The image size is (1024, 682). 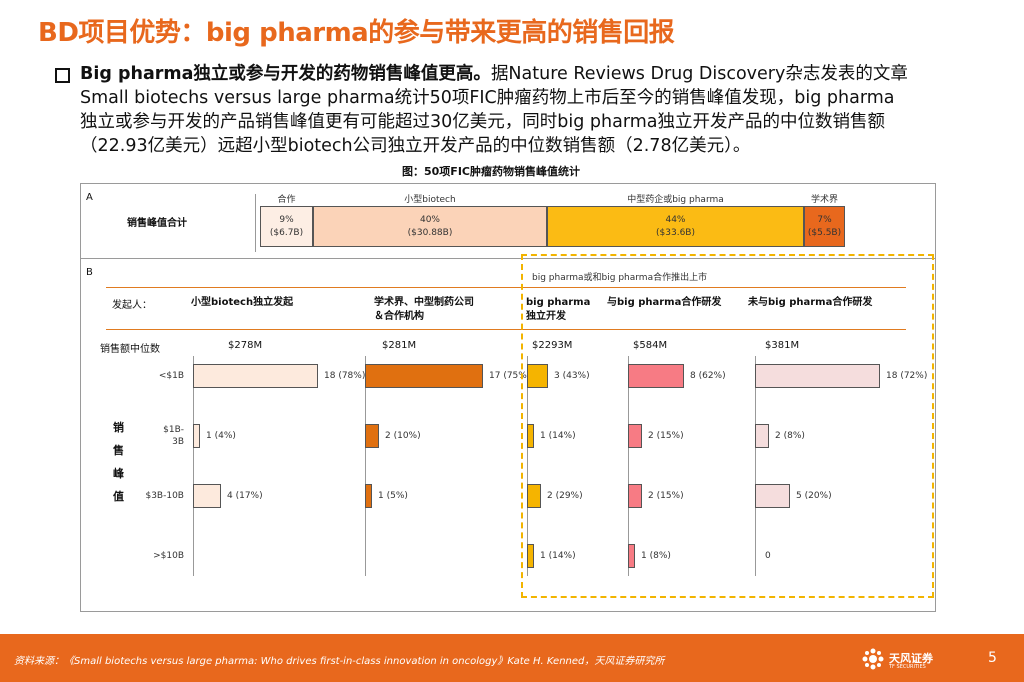 I want to click on group-median: $281M, so click(x=399, y=345).